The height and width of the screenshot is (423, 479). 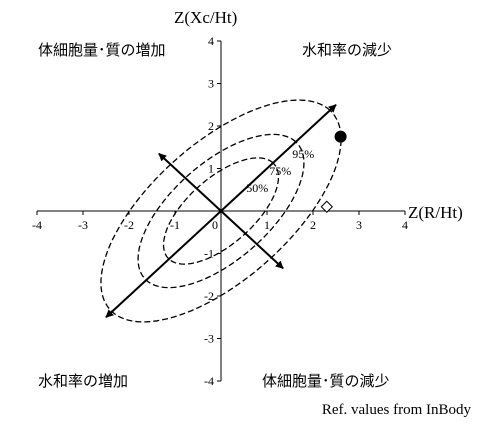 What do you see at coordinates (211, 169) in the screenshot?
I see `y-tick-label: 1` at bounding box center [211, 169].